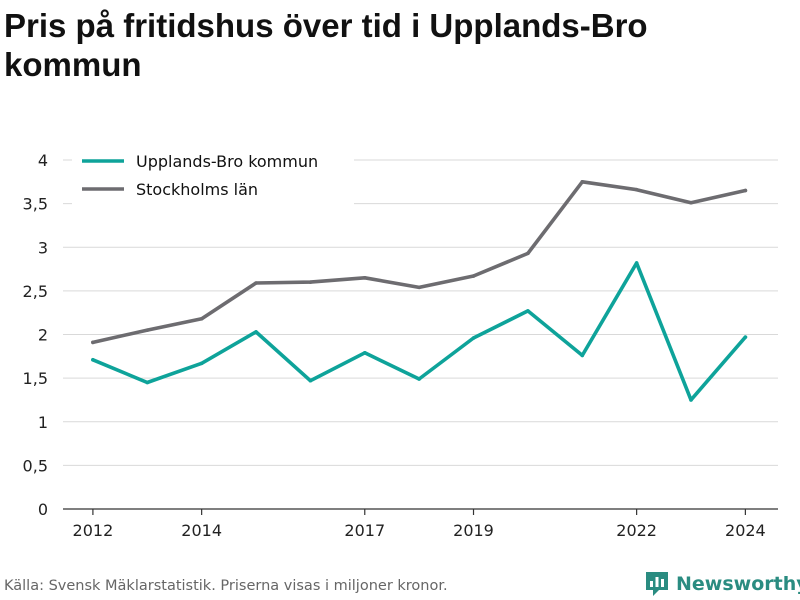 This screenshot has height=600, width=800. I want to click on y-tick-label: 3,5, so click(35, 204).